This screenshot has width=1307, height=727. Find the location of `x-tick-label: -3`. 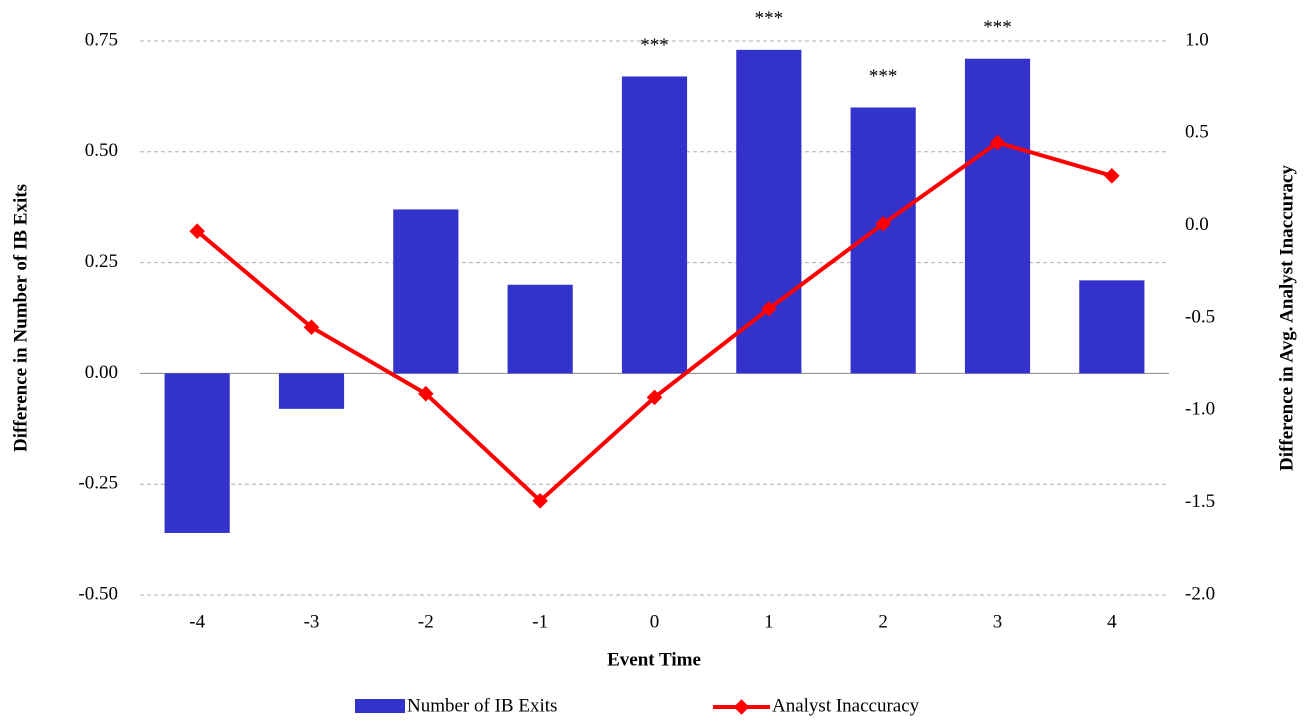

x-tick-label: -3 is located at coordinates (312, 621).